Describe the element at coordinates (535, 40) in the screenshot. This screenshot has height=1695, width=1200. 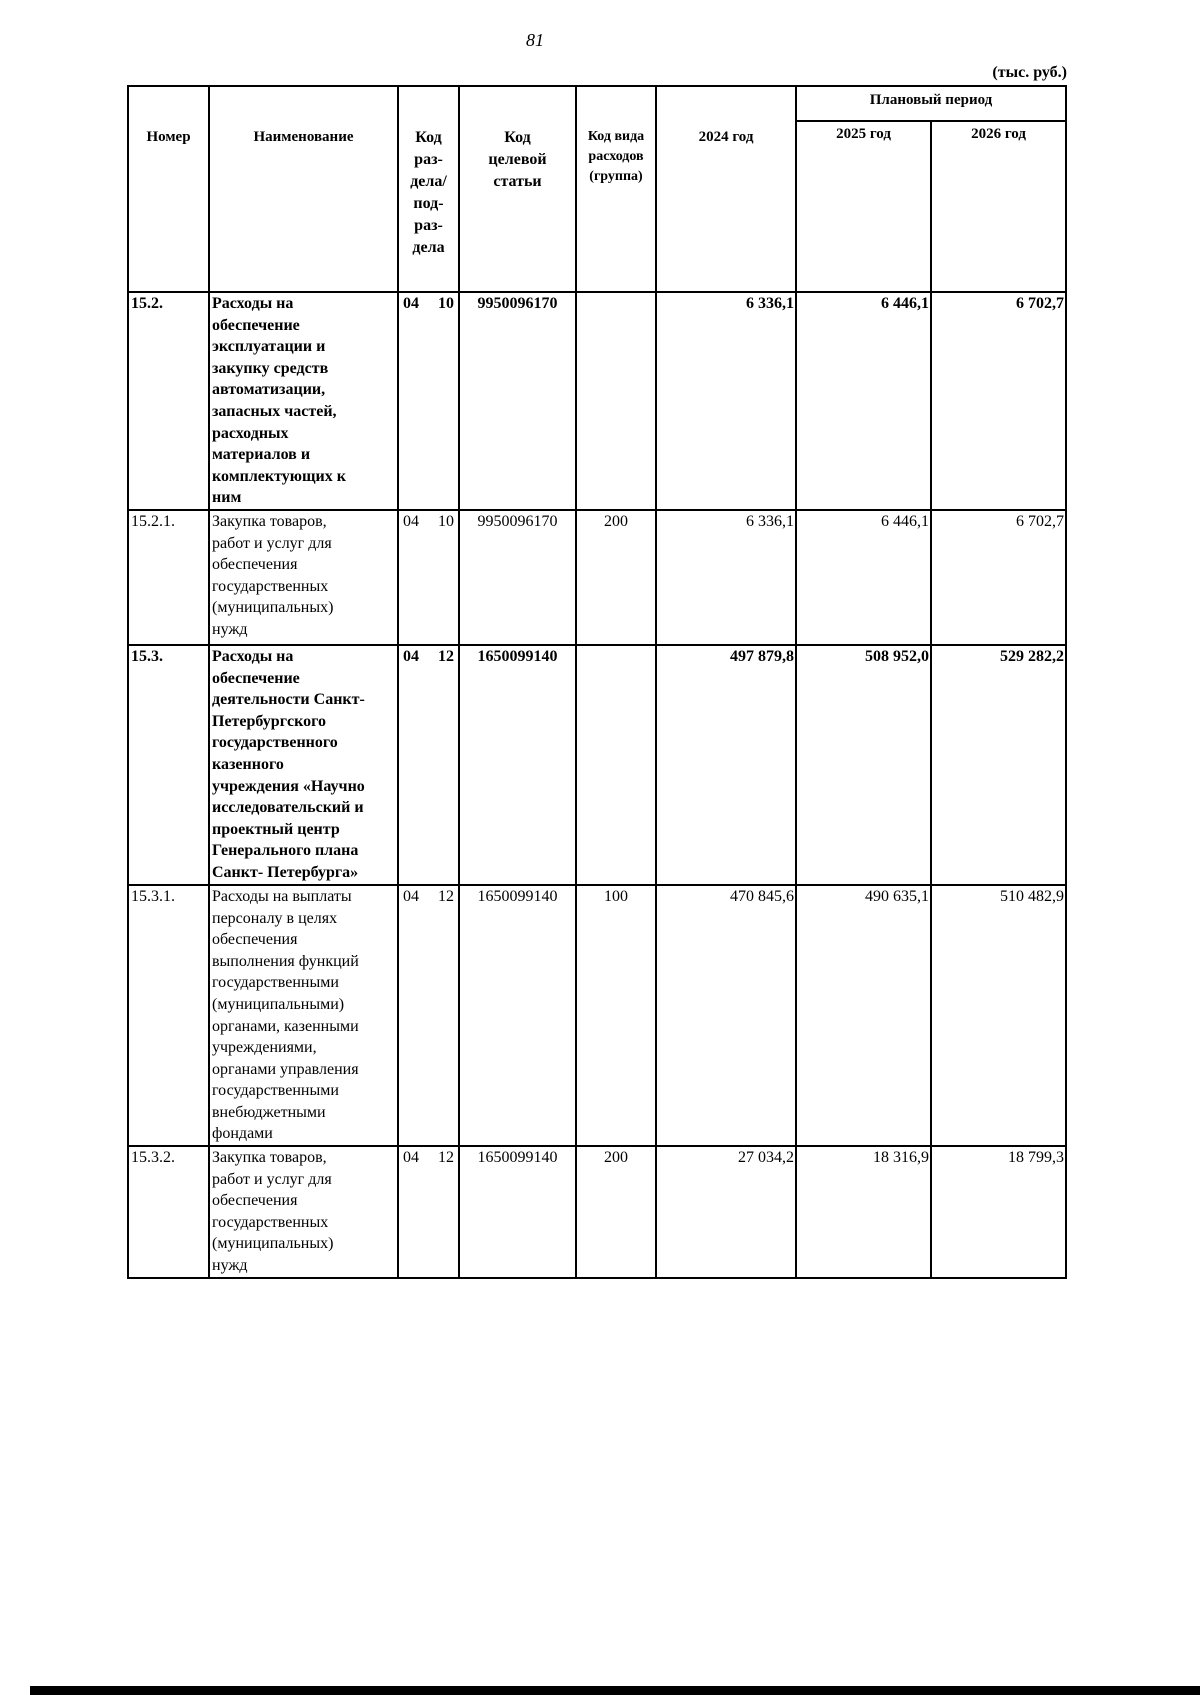
I see `page-number: 81` at that location.